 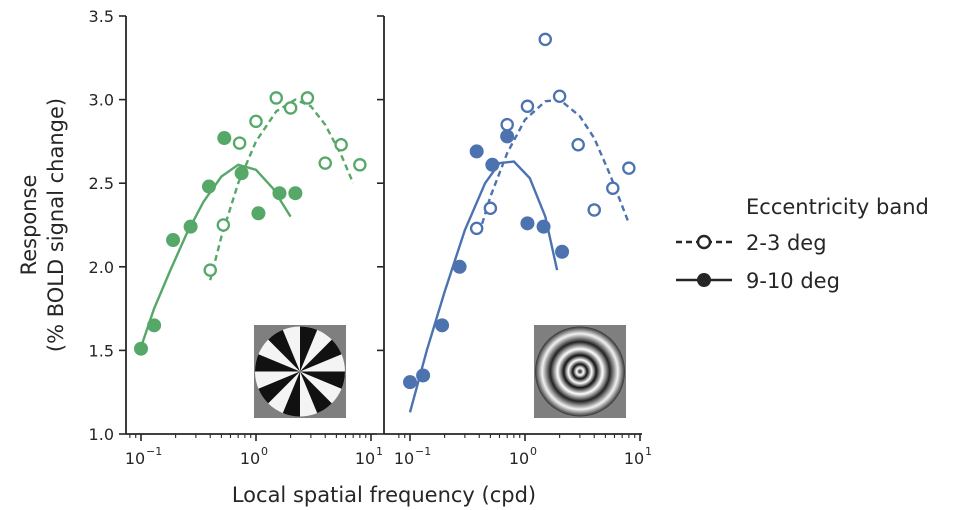 I want to click on pinwheel-stimulus-icon, so click(x=300, y=371).